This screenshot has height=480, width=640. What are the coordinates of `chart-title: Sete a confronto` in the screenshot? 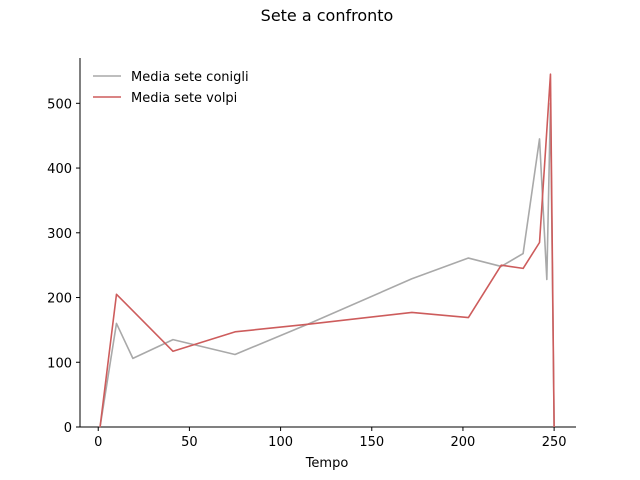 It's located at (327, 15).